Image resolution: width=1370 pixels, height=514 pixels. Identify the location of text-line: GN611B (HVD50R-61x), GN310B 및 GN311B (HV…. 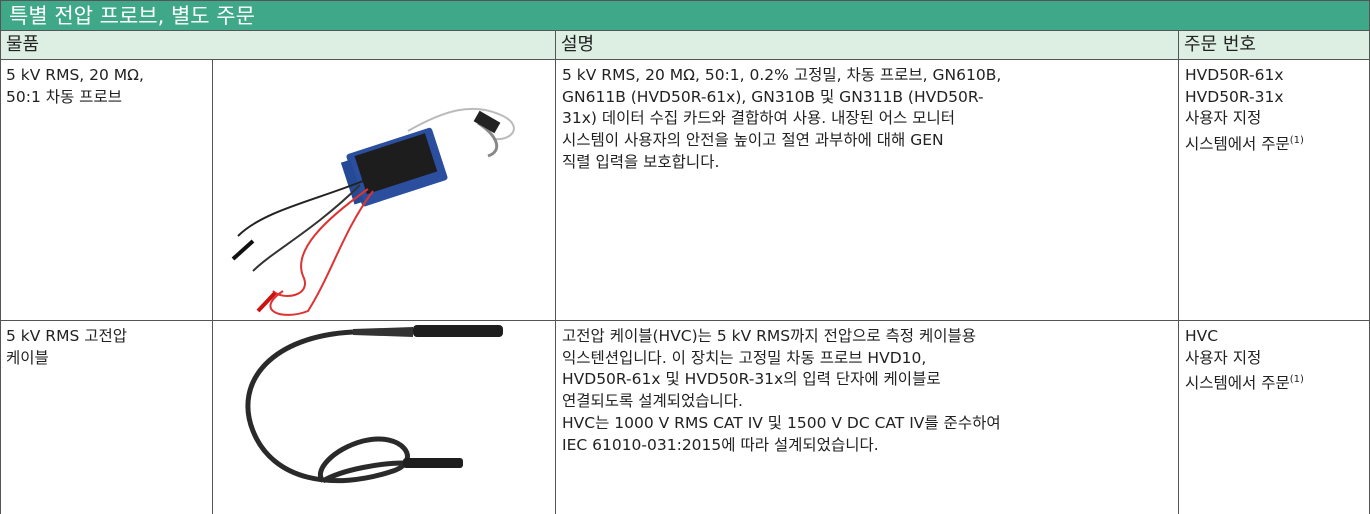
(773, 96).